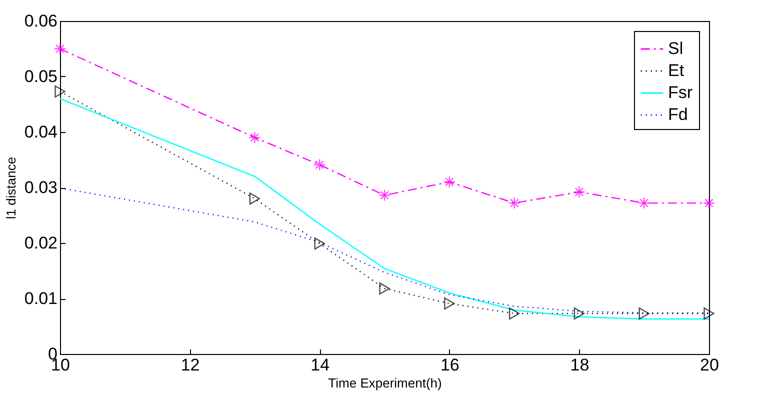 The width and height of the screenshot is (757, 408). I want to click on legend-label: Fsr, so click(680, 92).